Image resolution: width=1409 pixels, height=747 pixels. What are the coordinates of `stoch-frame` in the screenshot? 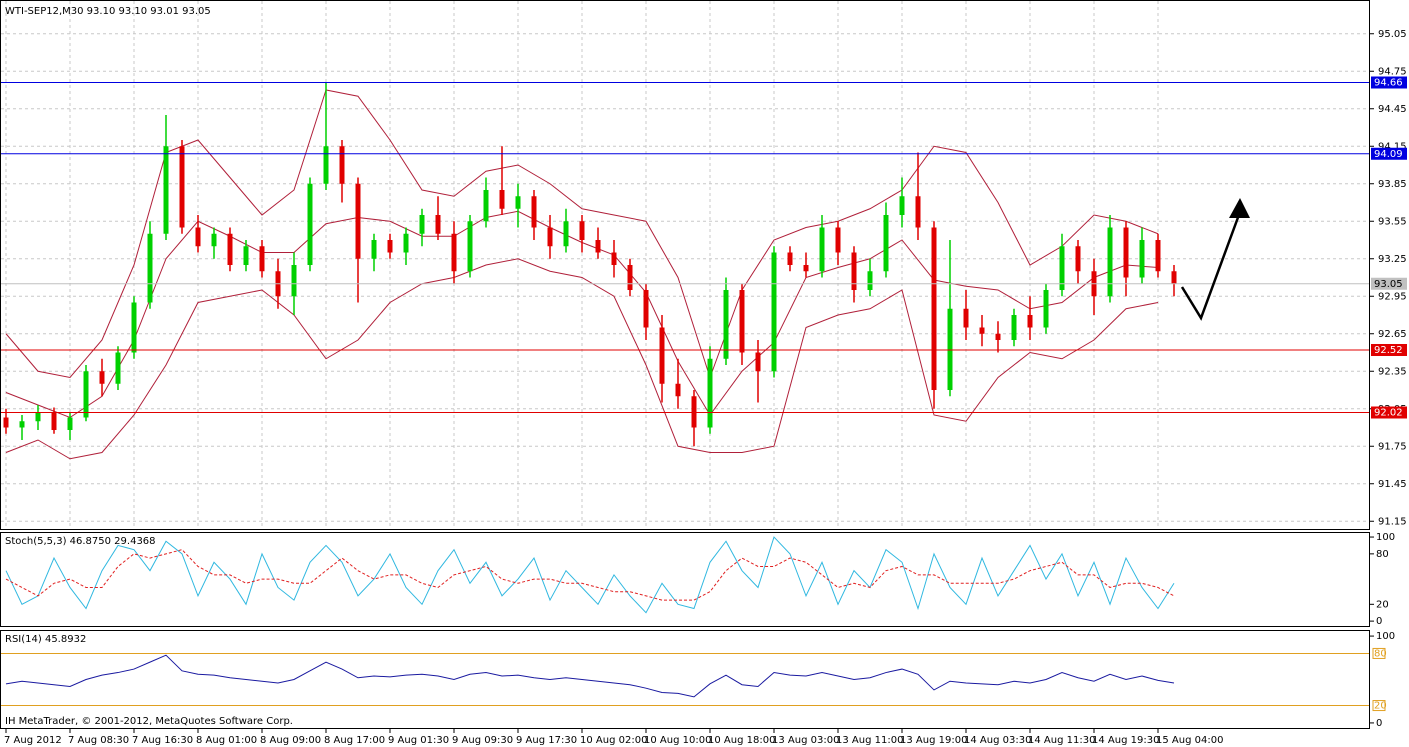 It's located at (685, 579).